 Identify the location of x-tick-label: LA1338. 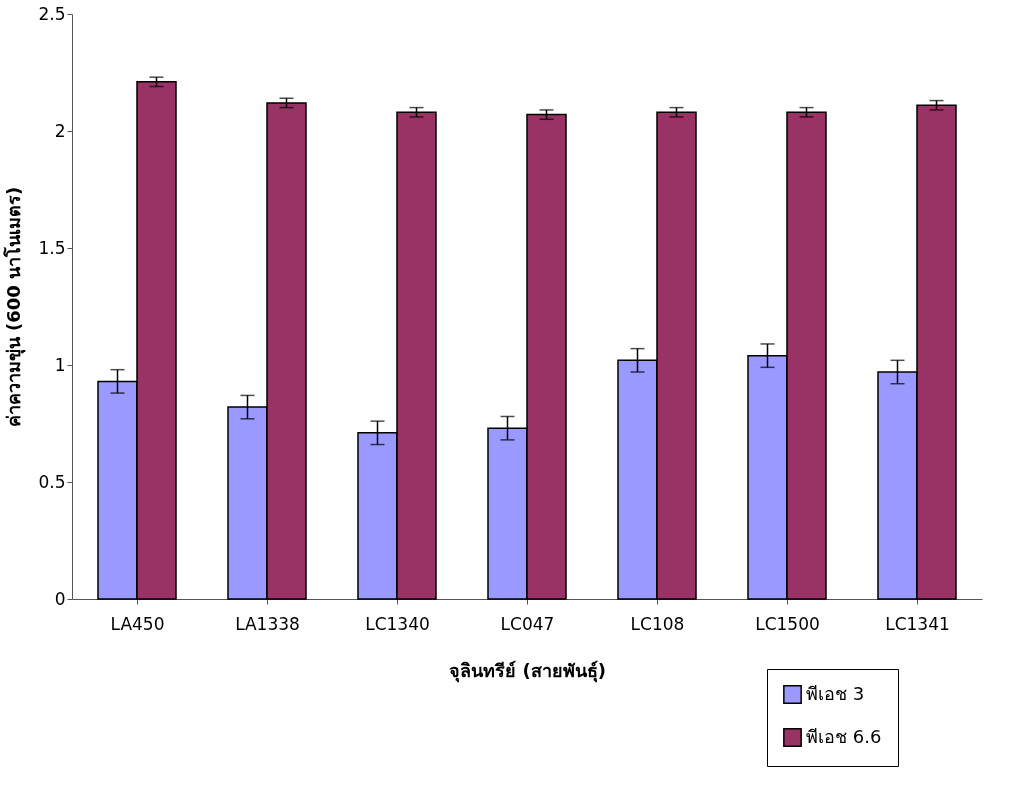
(267, 623).